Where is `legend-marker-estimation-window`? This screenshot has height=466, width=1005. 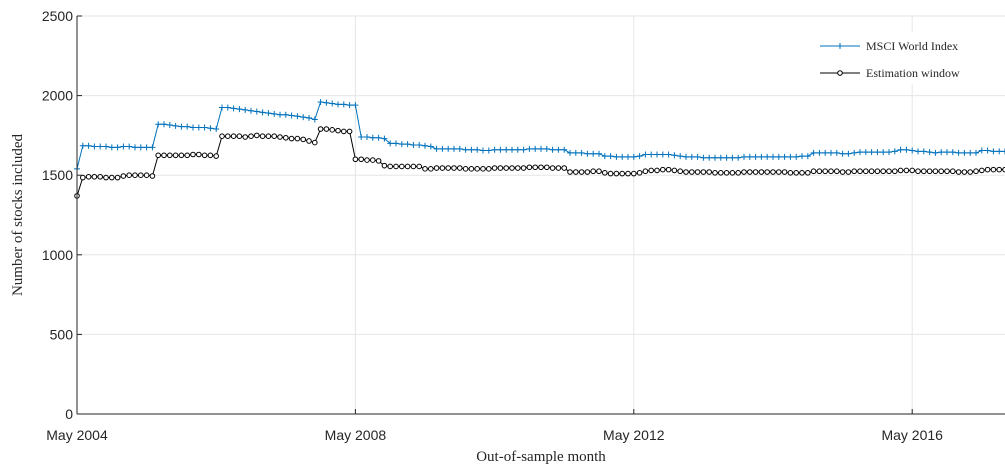
legend-marker-estimation-window is located at coordinates (840, 73).